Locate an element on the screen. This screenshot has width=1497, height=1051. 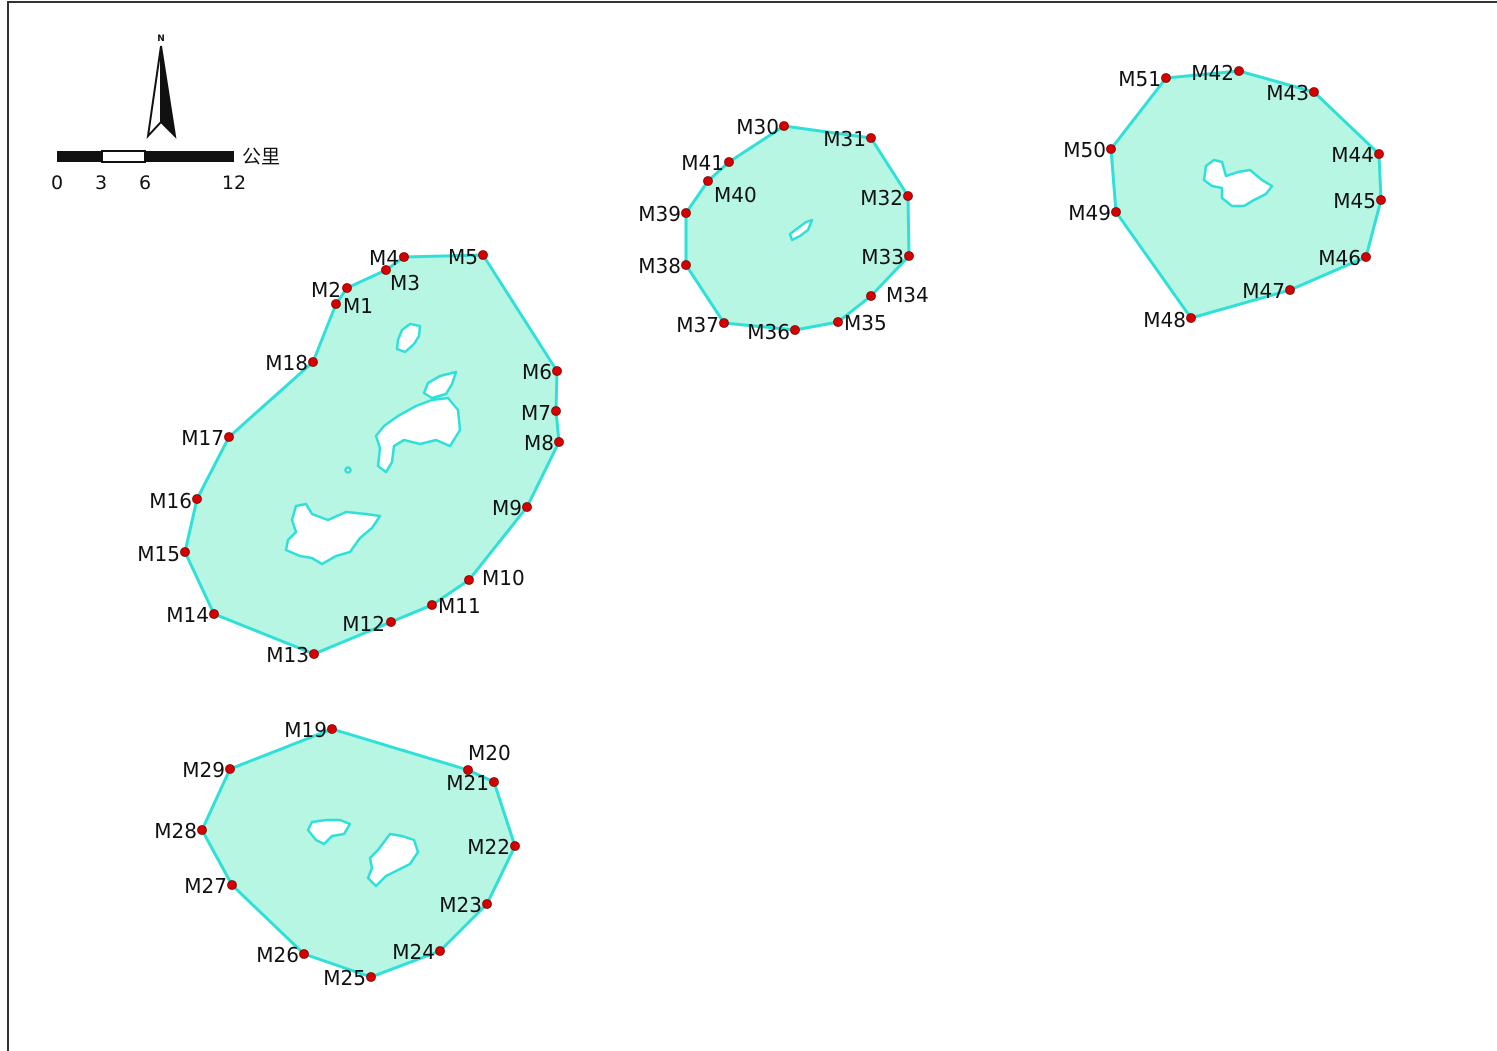
boundary-point-m41 is located at coordinates (729, 162).